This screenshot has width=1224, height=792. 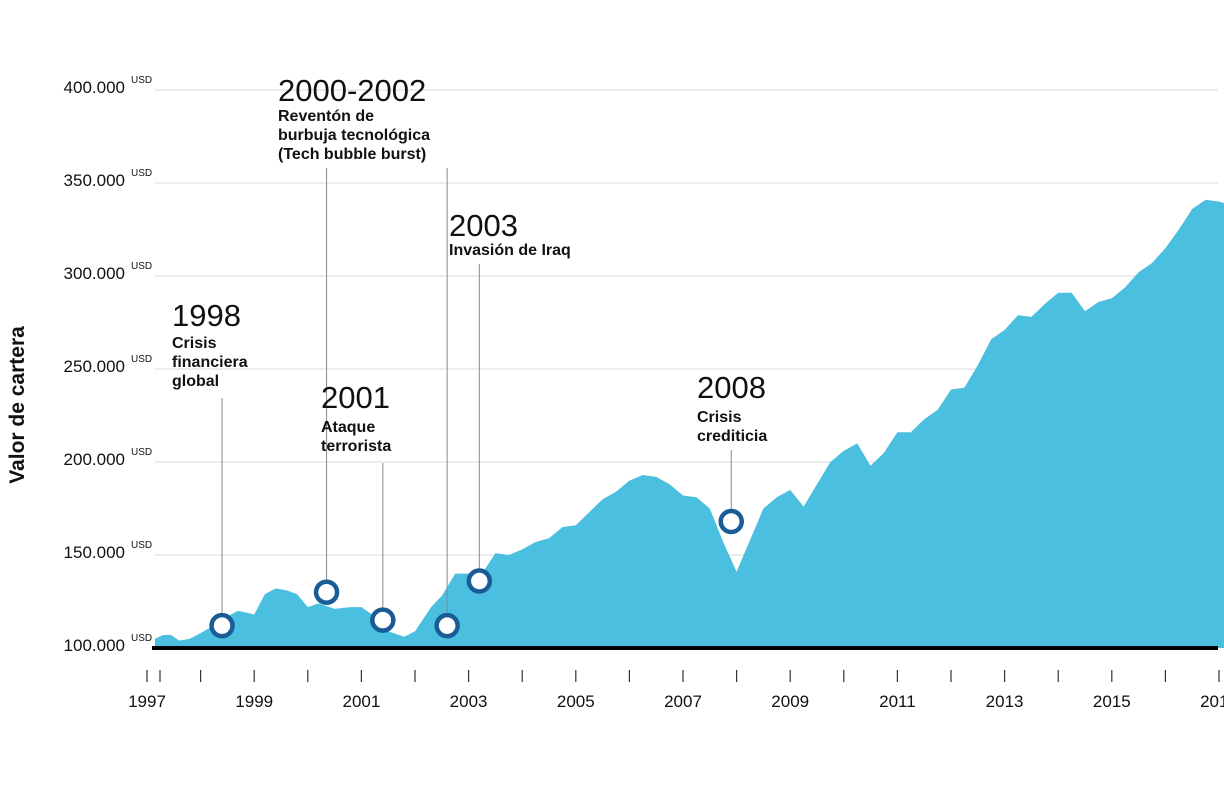 I want to click on y-tick-label: 200.000, so click(x=94, y=459).